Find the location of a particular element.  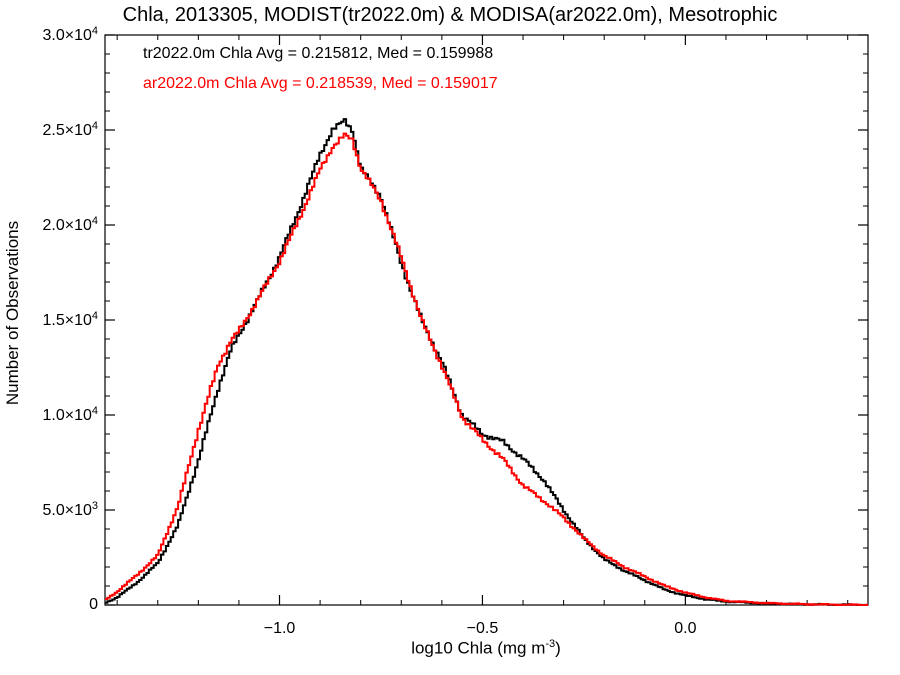

y-tick-label: 1.5×10⁴ is located at coordinates (70, 320).